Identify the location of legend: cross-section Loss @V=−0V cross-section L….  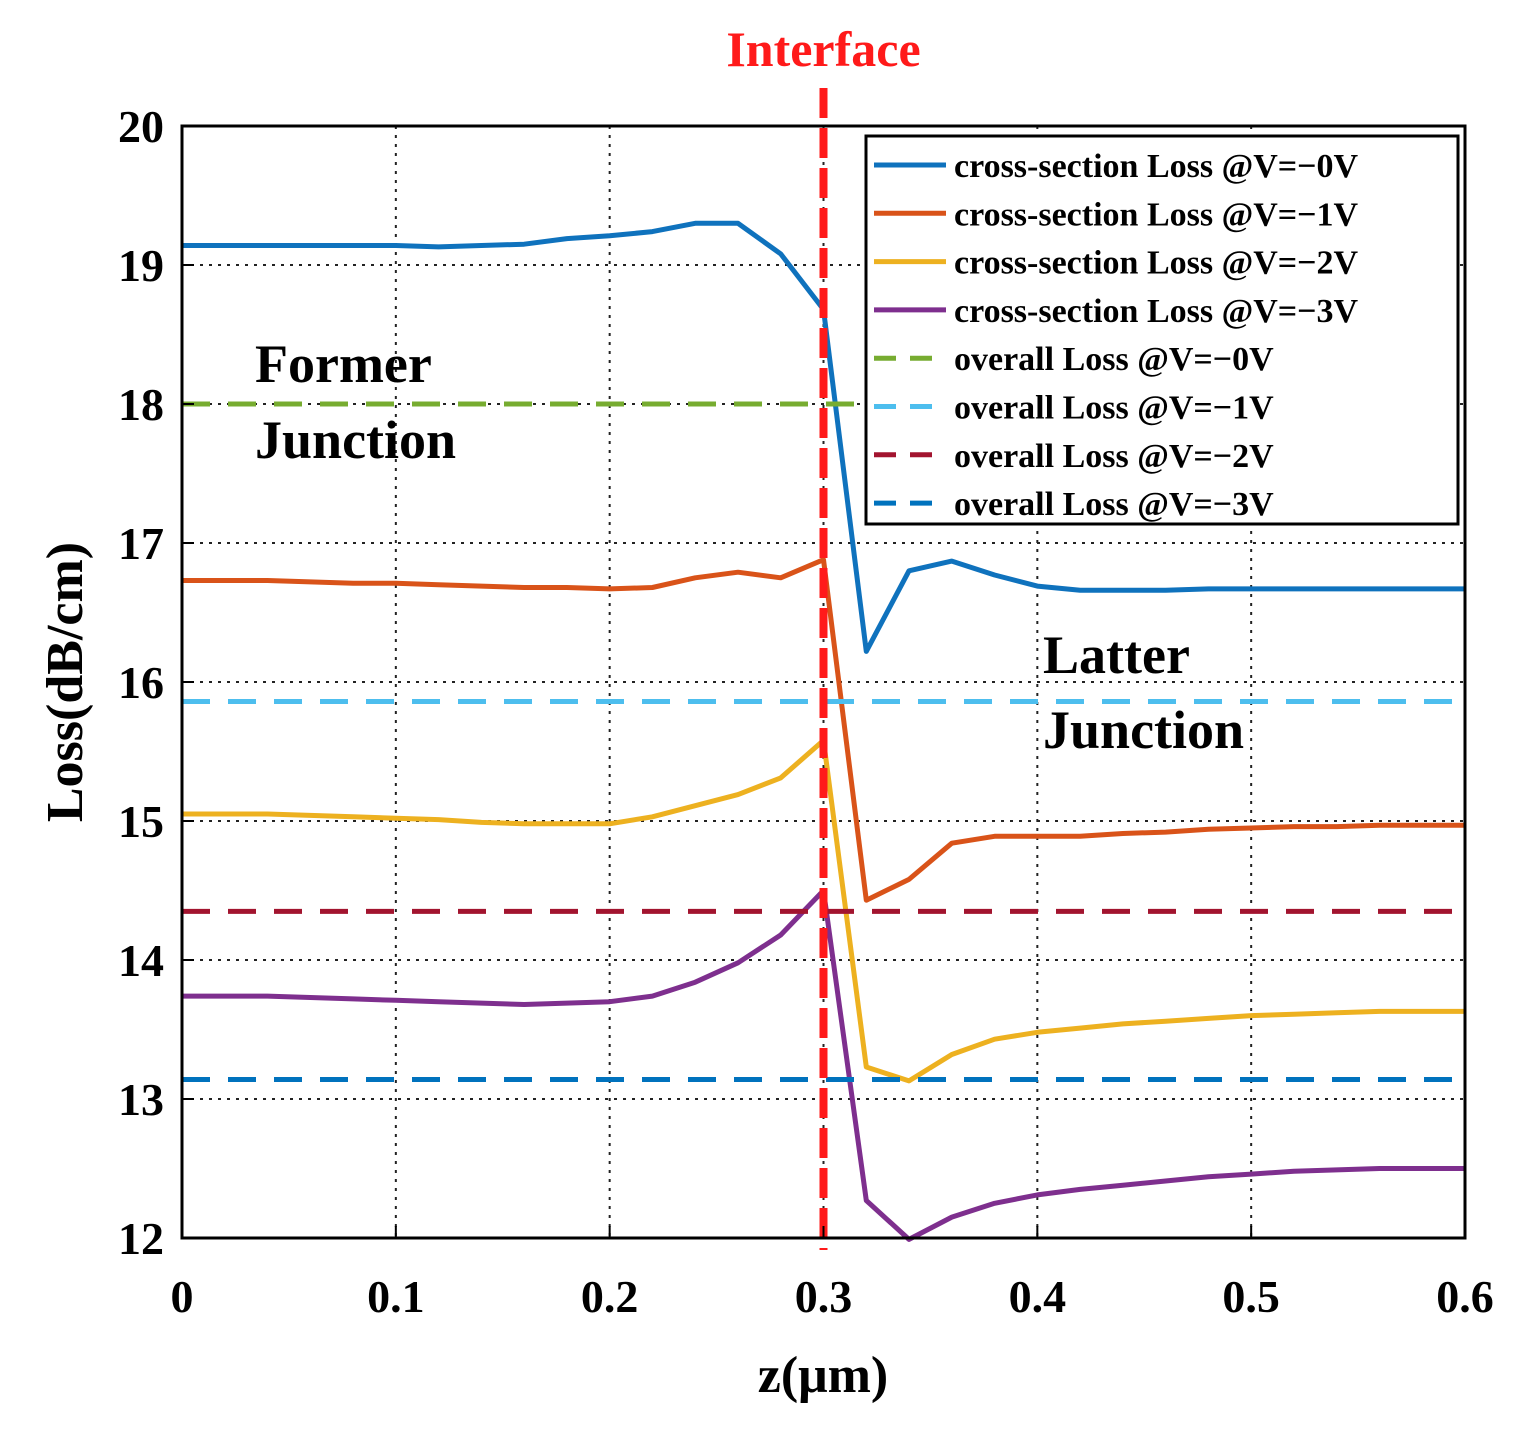
(1162, 330).